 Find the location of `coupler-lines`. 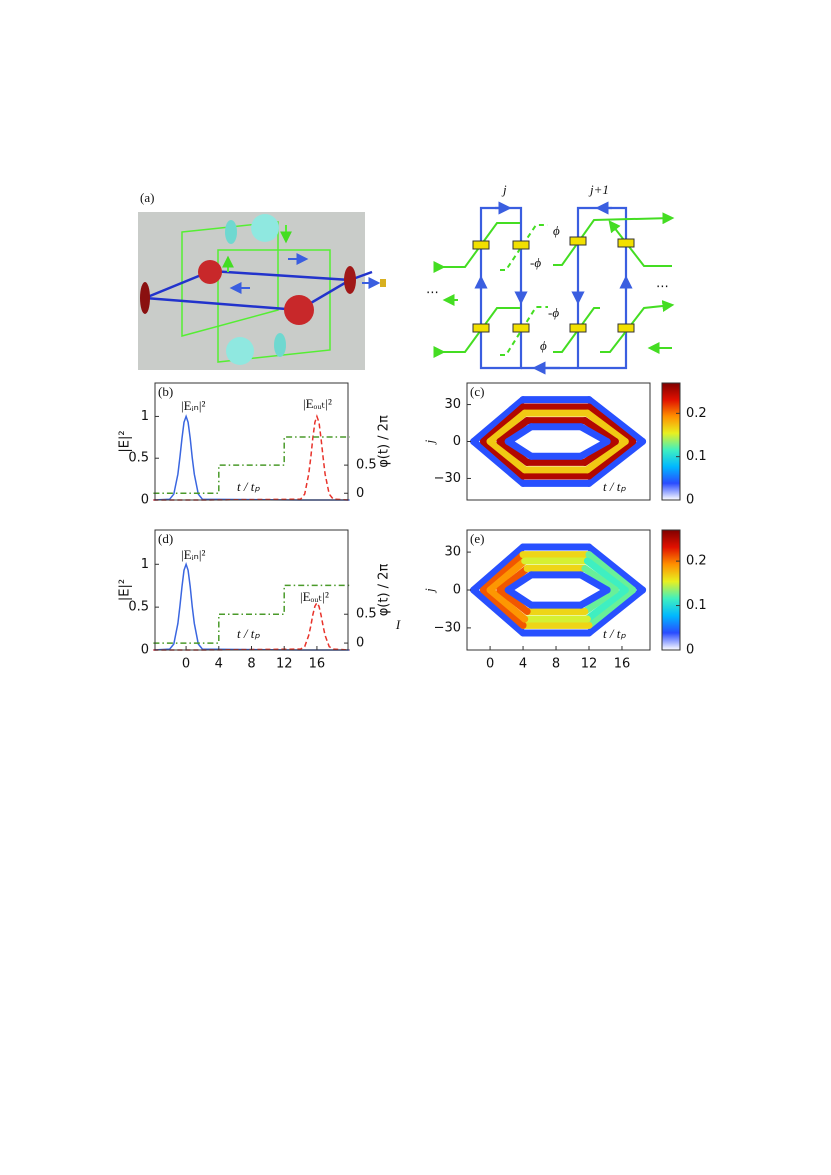

coupler-lines is located at coordinates (554, 285).